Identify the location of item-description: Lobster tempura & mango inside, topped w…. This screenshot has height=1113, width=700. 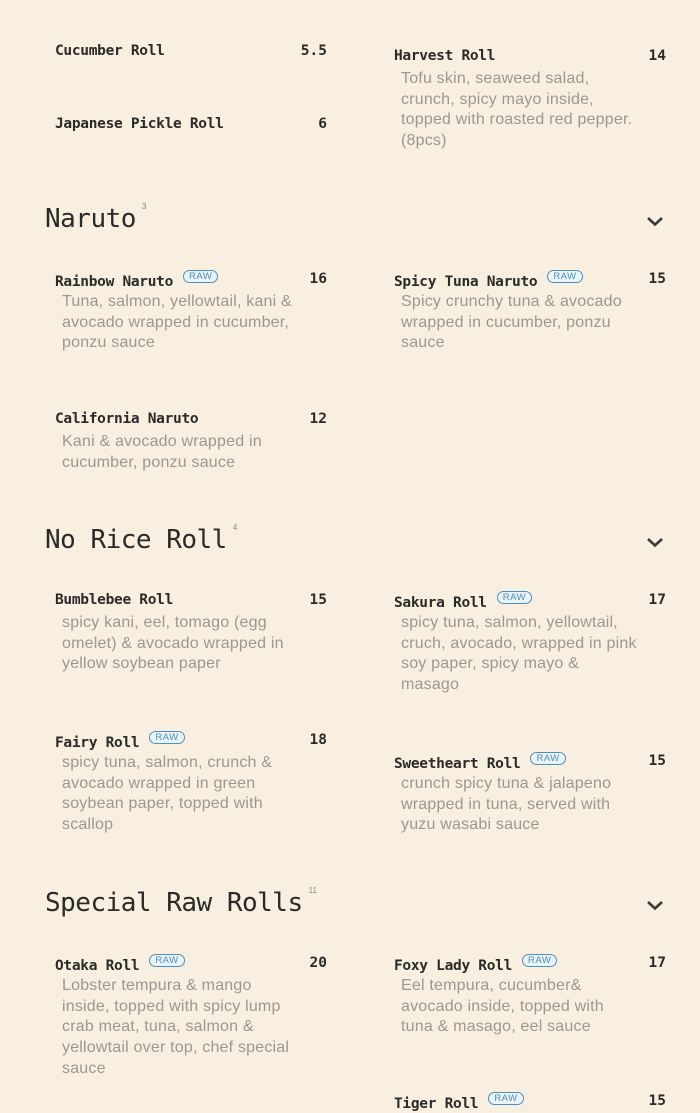
(176, 1027).